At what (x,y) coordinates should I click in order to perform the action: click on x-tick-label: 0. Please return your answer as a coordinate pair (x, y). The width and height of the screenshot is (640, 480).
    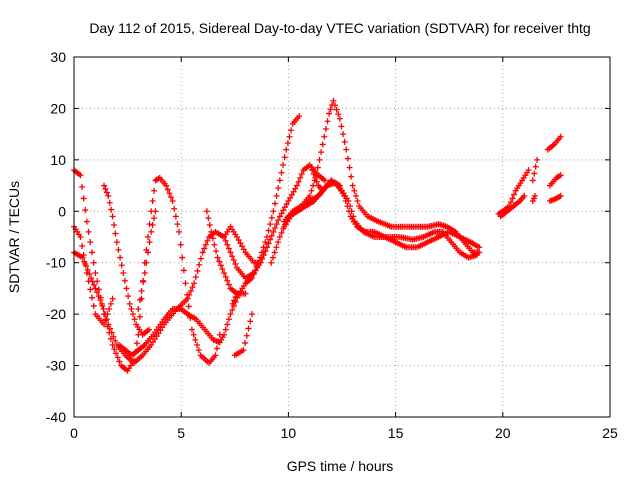
    Looking at the image, I should click on (74, 433).